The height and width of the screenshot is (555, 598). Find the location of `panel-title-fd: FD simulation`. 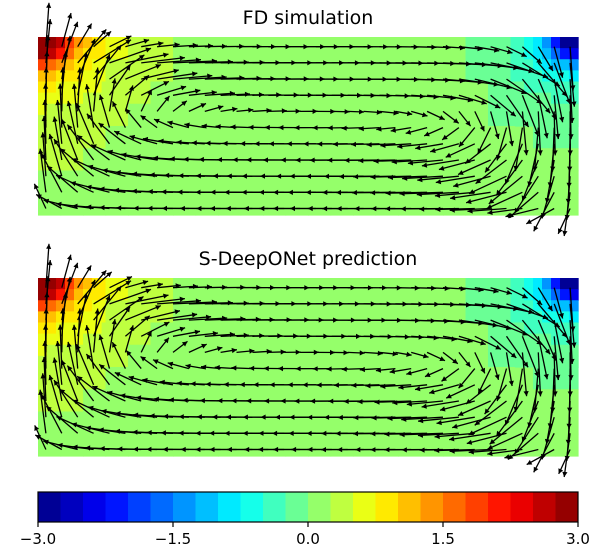

panel-title-fd: FD simulation is located at coordinates (308, 18).